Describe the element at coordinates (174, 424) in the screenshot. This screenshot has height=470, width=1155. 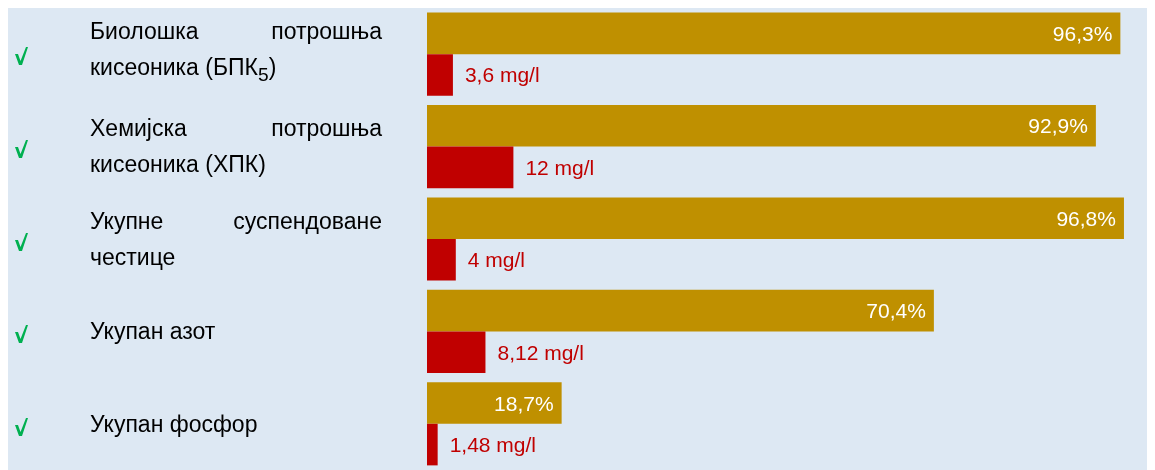
I see `y-tick-label: Укупан фосфор` at that location.